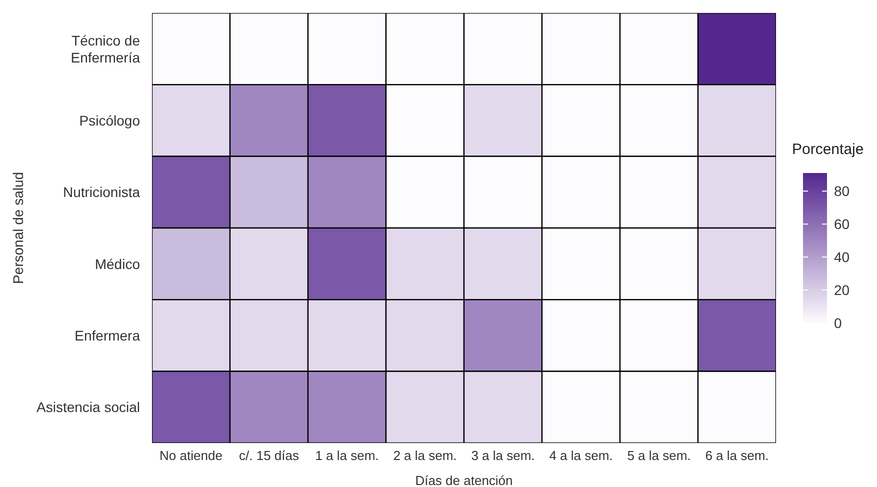  Describe the element at coordinates (842, 191) in the screenshot. I see `color-bar-label: 80` at that location.